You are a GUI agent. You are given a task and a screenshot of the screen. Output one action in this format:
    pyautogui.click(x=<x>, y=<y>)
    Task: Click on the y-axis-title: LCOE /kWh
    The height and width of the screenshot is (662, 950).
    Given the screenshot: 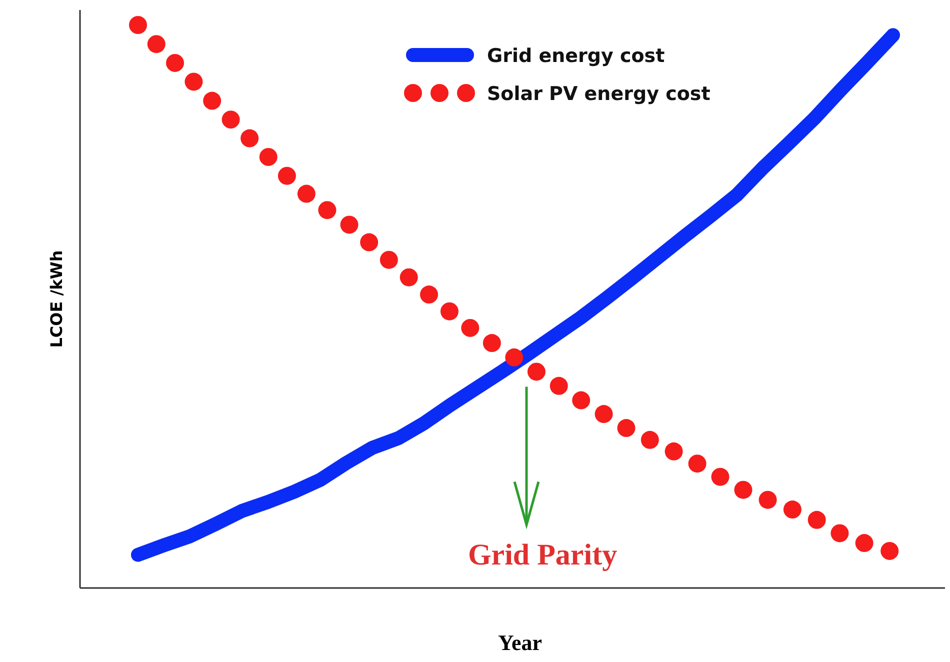 What is the action you would take?
    pyautogui.click(x=56, y=299)
    